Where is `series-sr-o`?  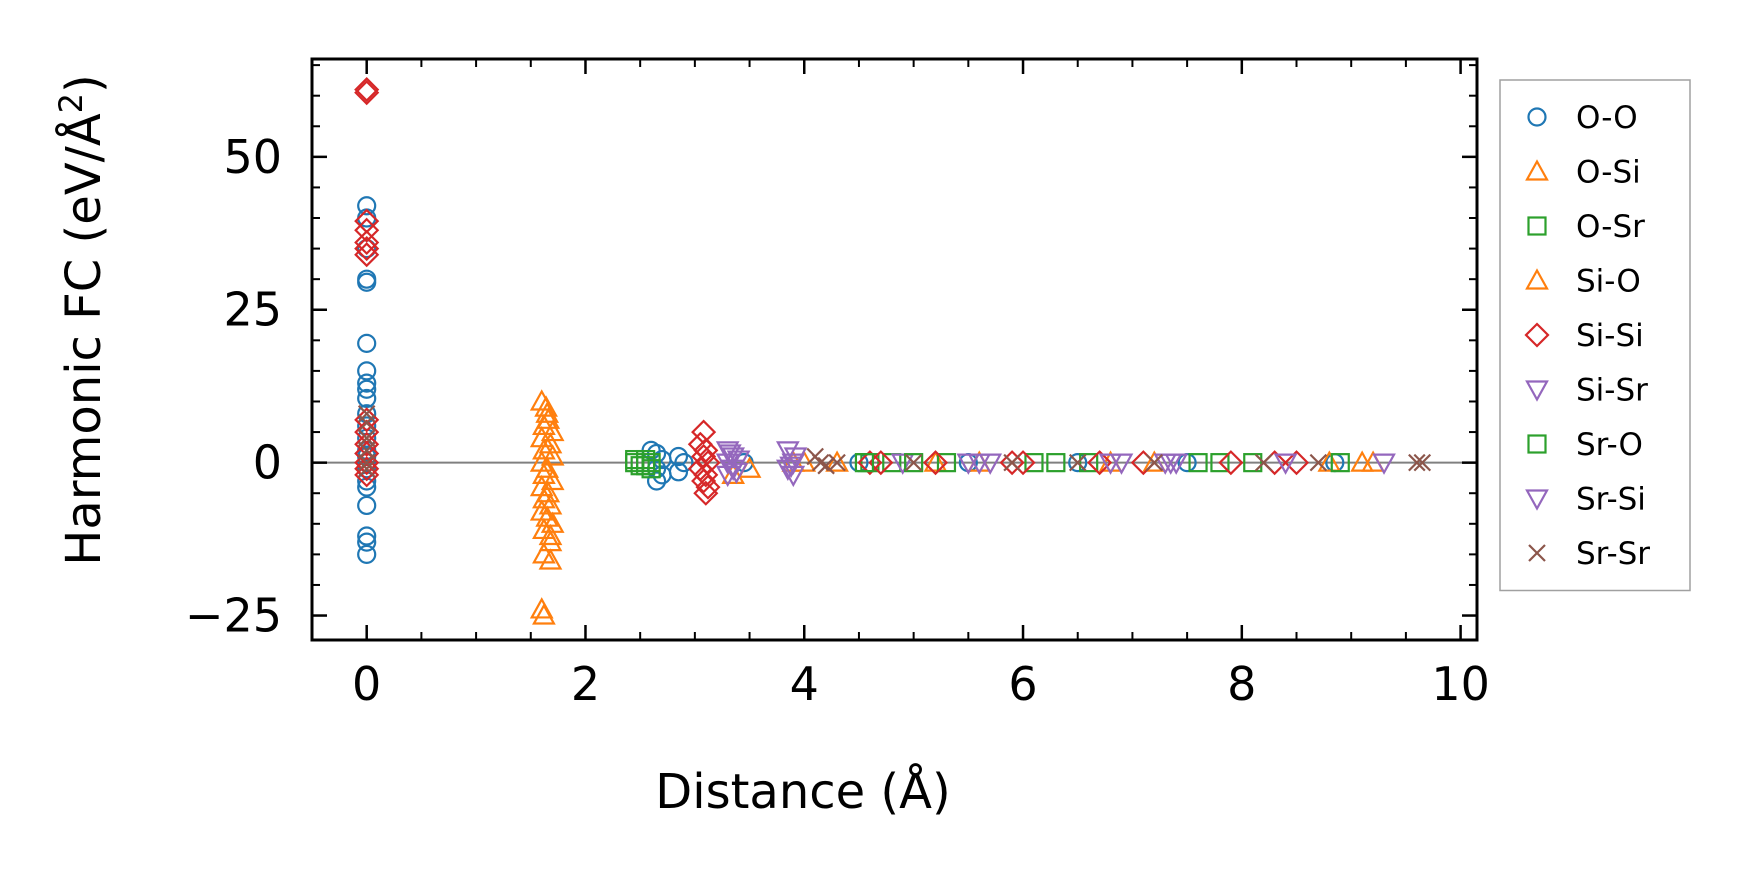 series-sr-o is located at coordinates (987, 462).